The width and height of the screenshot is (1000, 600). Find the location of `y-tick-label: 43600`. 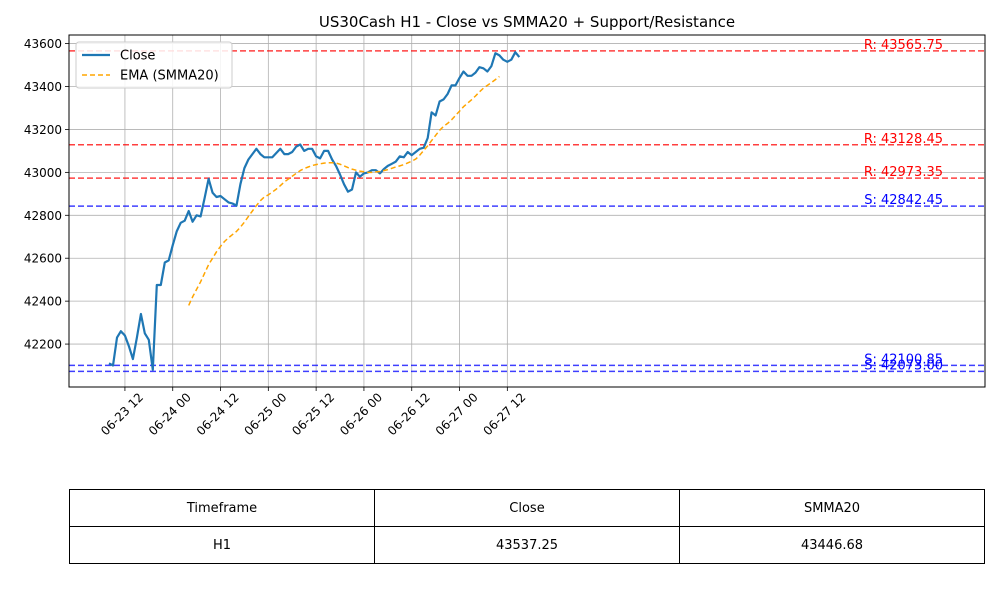

y-tick-label: 43600 is located at coordinates (43, 44).